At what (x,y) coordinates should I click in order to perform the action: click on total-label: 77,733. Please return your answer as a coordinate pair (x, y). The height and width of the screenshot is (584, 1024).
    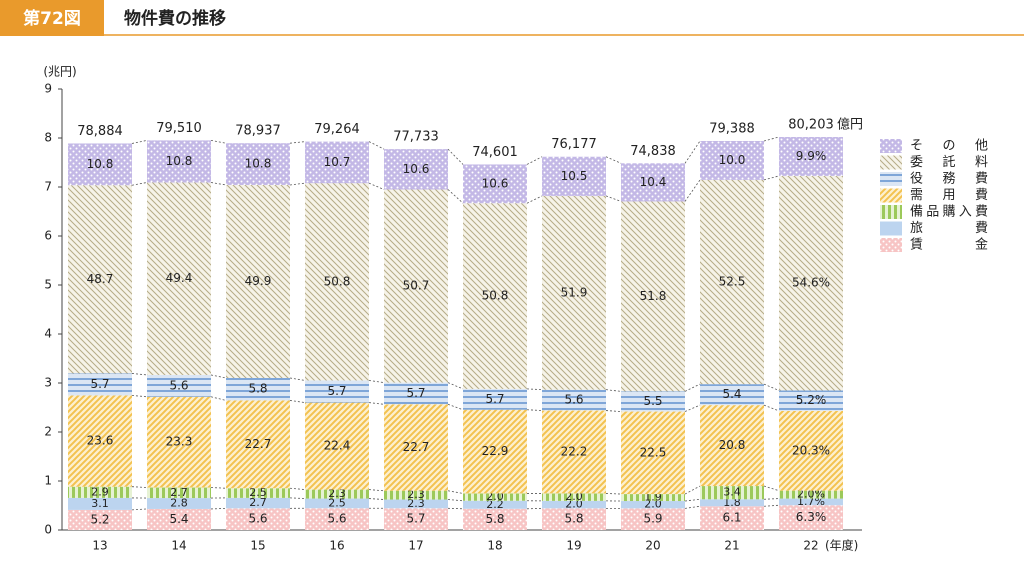
    Looking at the image, I should click on (416, 137).